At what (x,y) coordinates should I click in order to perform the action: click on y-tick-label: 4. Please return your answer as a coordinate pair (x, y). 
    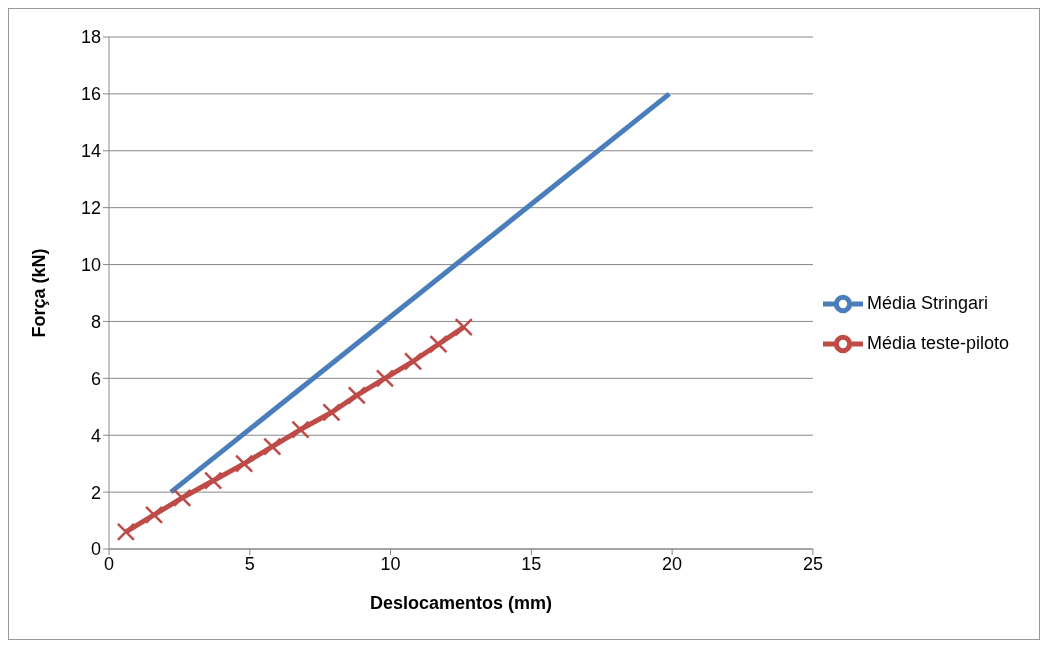
    Looking at the image, I should click on (95, 435).